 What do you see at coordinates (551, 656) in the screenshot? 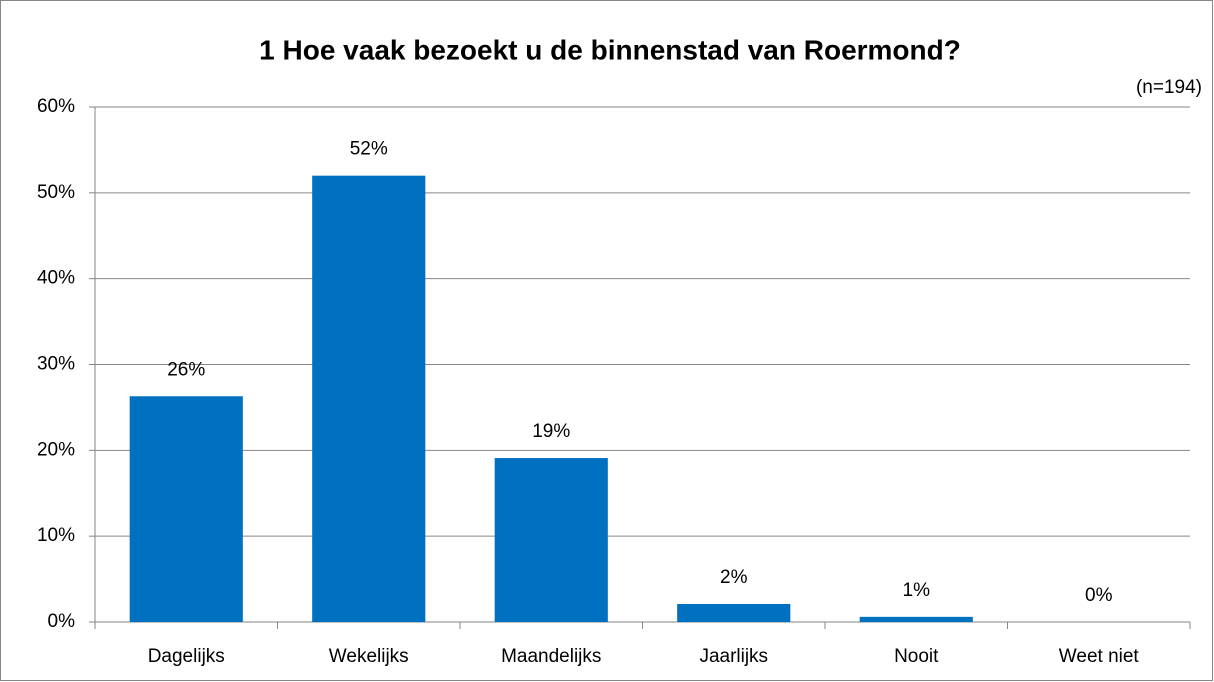
I see `x-tick-label: Maandelijks` at bounding box center [551, 656].